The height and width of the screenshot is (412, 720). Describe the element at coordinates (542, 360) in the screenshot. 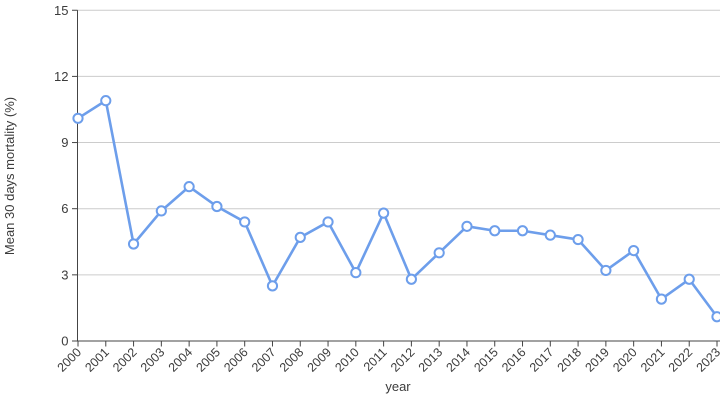

I see `x-tick-label: 2017` at that location.